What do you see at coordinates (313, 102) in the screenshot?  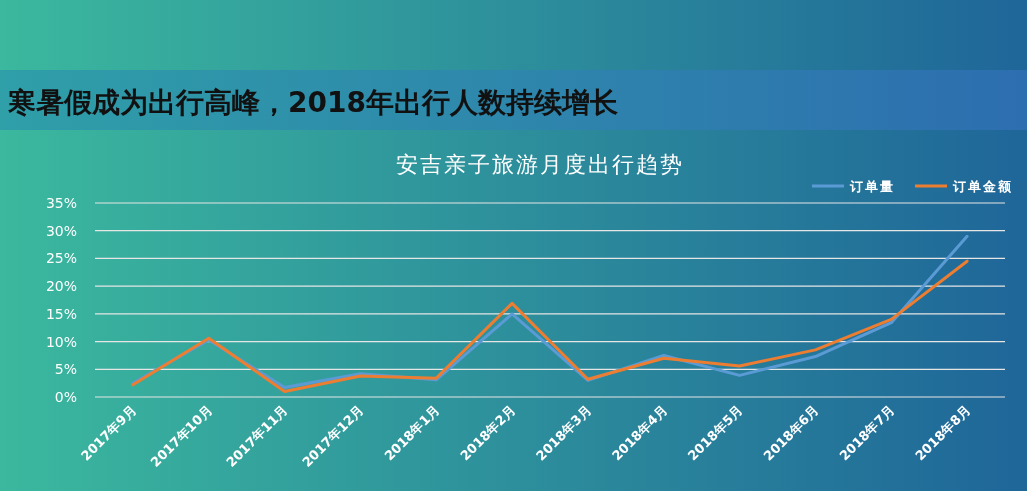 I see `title: 寒暑假成为出行高峰，2018年出行人数持续增长` at bounding box center [313, 102].